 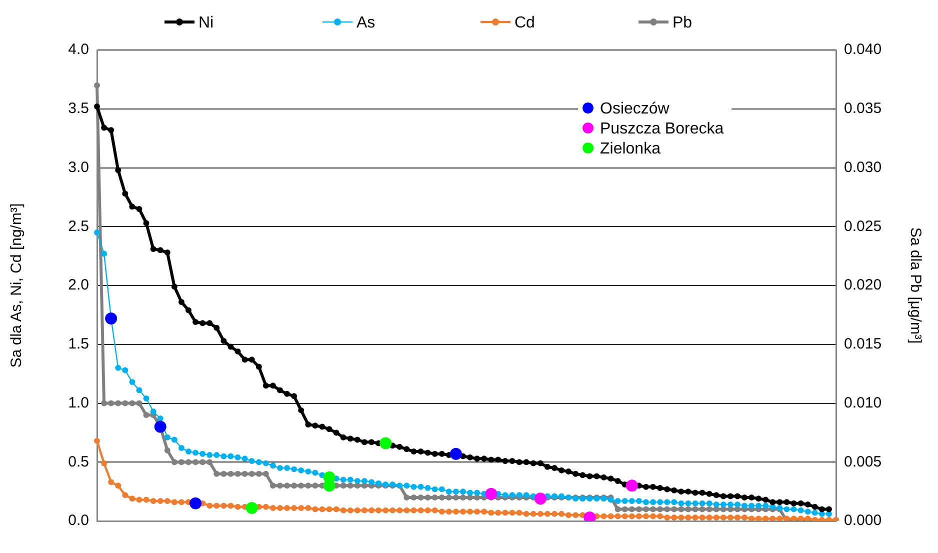 What do you see at coordinates (863, 167) in the screenshot?
I see `y2-tick-label: 0.030` at bounding box center [863, 167].